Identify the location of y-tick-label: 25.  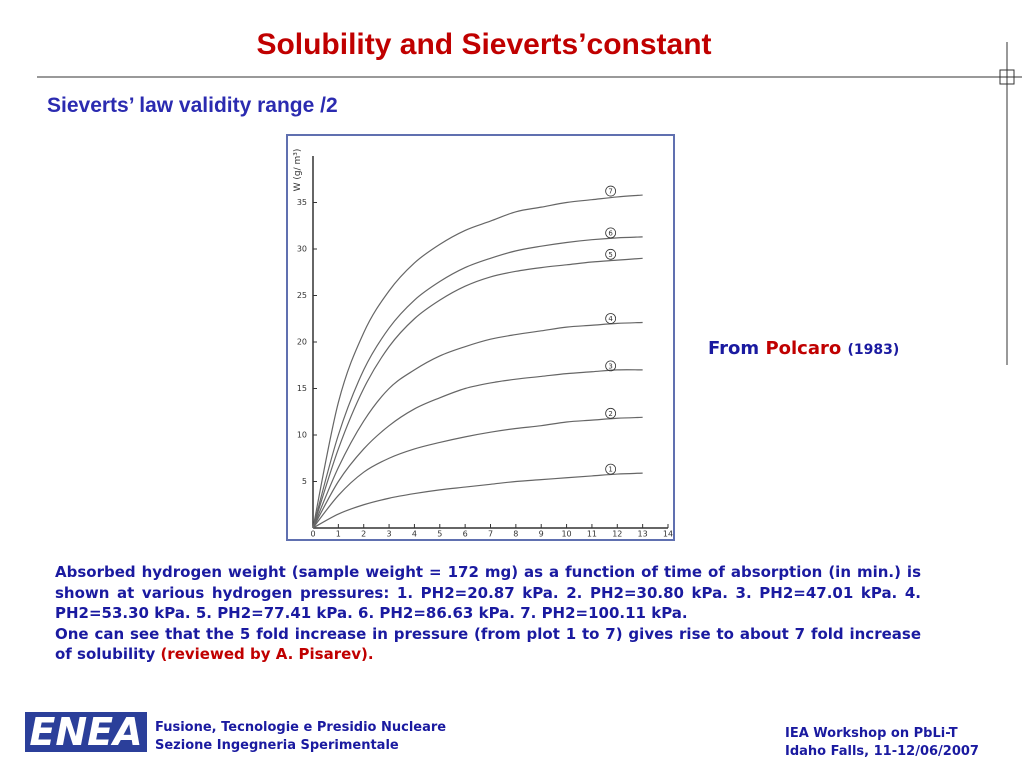
(302, 295).